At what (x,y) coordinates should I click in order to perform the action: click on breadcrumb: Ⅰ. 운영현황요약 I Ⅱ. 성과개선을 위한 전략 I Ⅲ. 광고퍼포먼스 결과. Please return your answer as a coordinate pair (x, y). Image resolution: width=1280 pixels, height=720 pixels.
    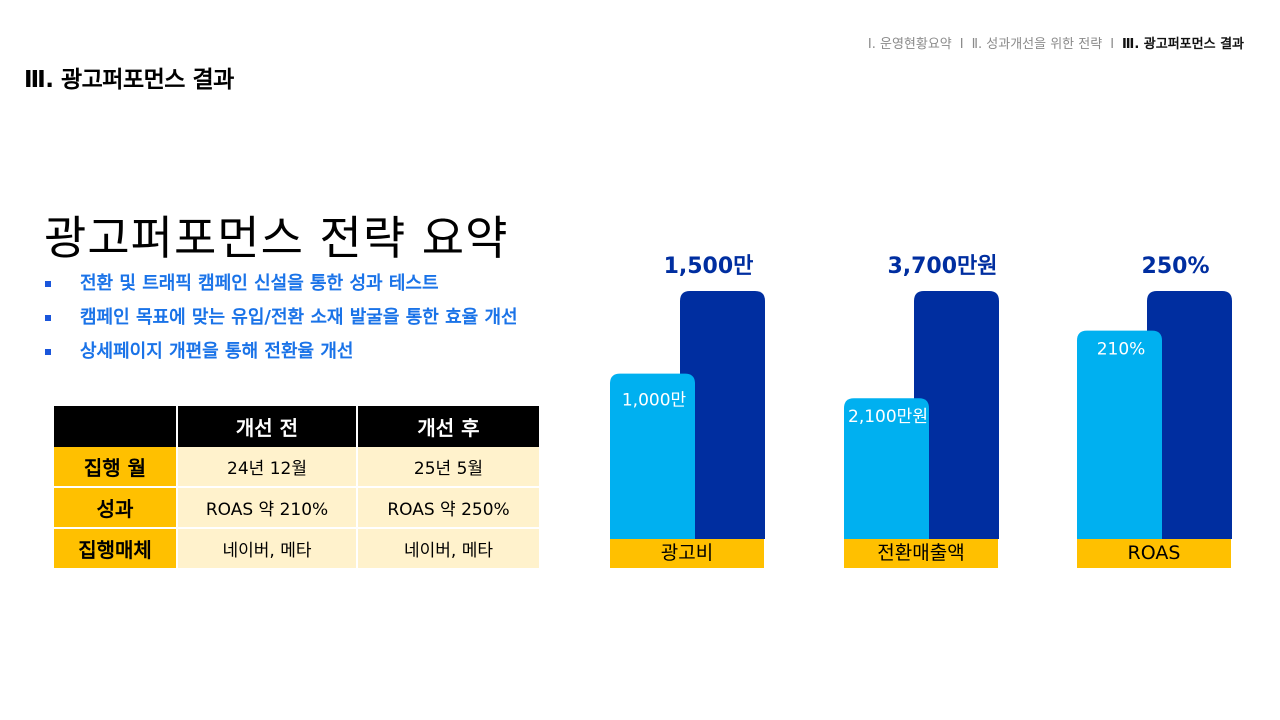
    Looking at the image, I should click on (1056, 42).